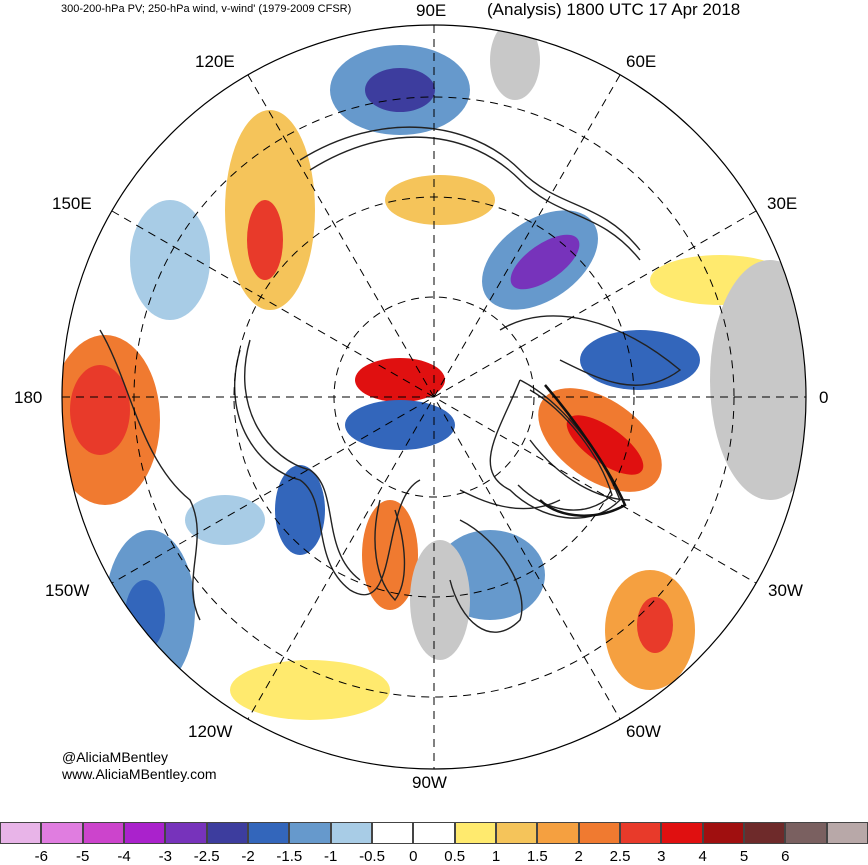  What do you see at coordinates (661, 856) in the screenshot?
I see `colorbar-tick-label: 3` at bounding box center [661, 856].